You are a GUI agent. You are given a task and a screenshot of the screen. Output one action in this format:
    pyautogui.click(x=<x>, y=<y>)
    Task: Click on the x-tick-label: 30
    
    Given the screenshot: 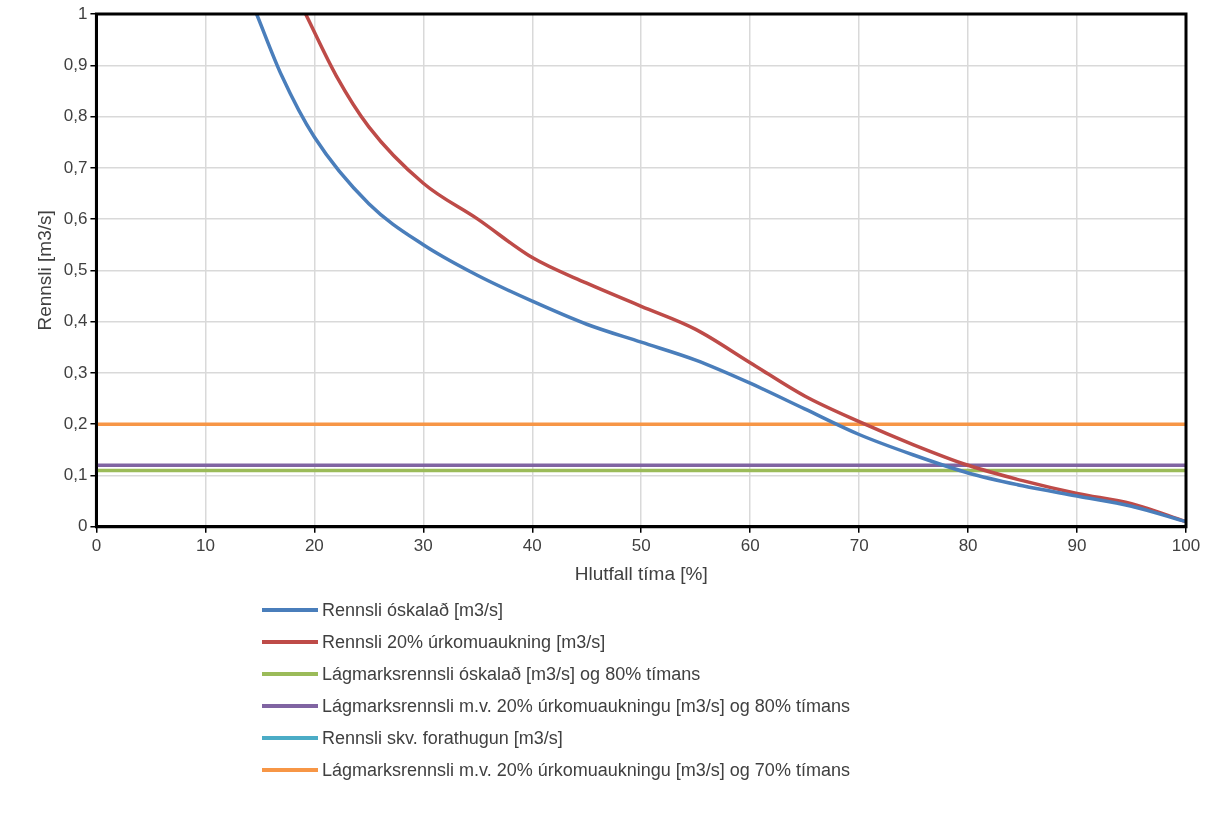 What is the action you would take?
    pyautogui.click(x=423, y=545)
    